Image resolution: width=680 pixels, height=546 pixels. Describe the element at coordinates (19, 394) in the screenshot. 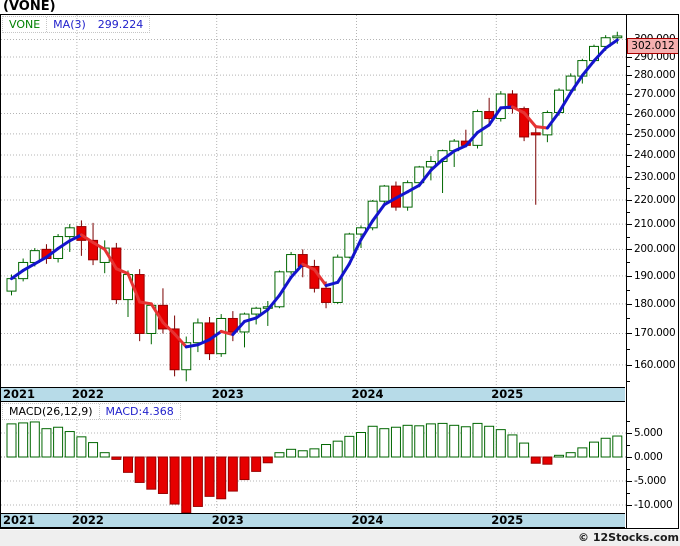

I see `year-label: 2021` at that location.